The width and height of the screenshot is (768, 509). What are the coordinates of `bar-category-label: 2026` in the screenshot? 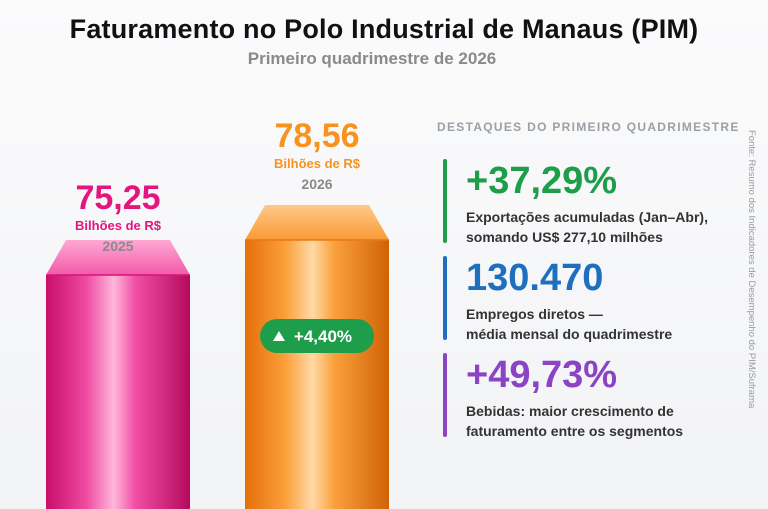 It's located at (316, 184).